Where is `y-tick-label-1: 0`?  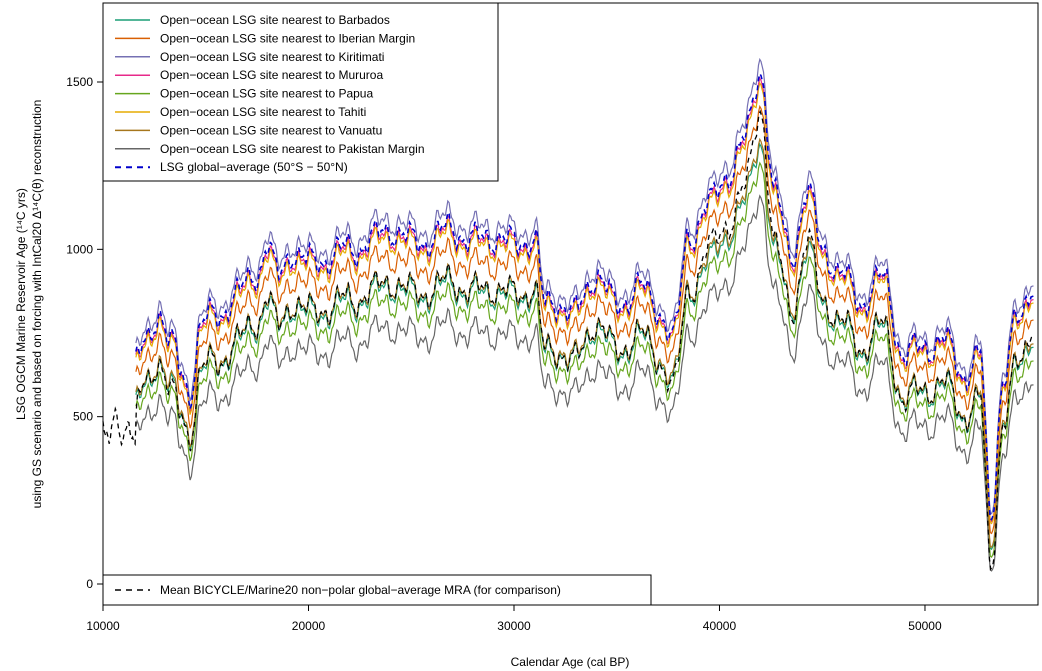
y-tick-label-1: 0 is located at coordinates (89, 584).